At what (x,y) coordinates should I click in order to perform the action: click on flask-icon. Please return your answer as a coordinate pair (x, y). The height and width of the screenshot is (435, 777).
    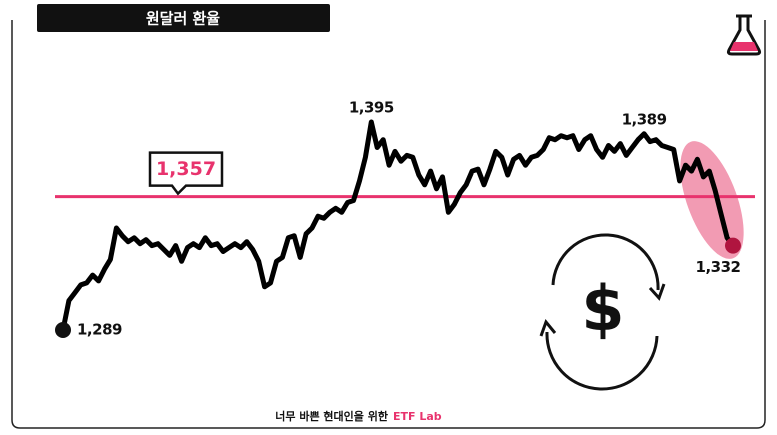
    Looking at the image, I should click on (744, 35).